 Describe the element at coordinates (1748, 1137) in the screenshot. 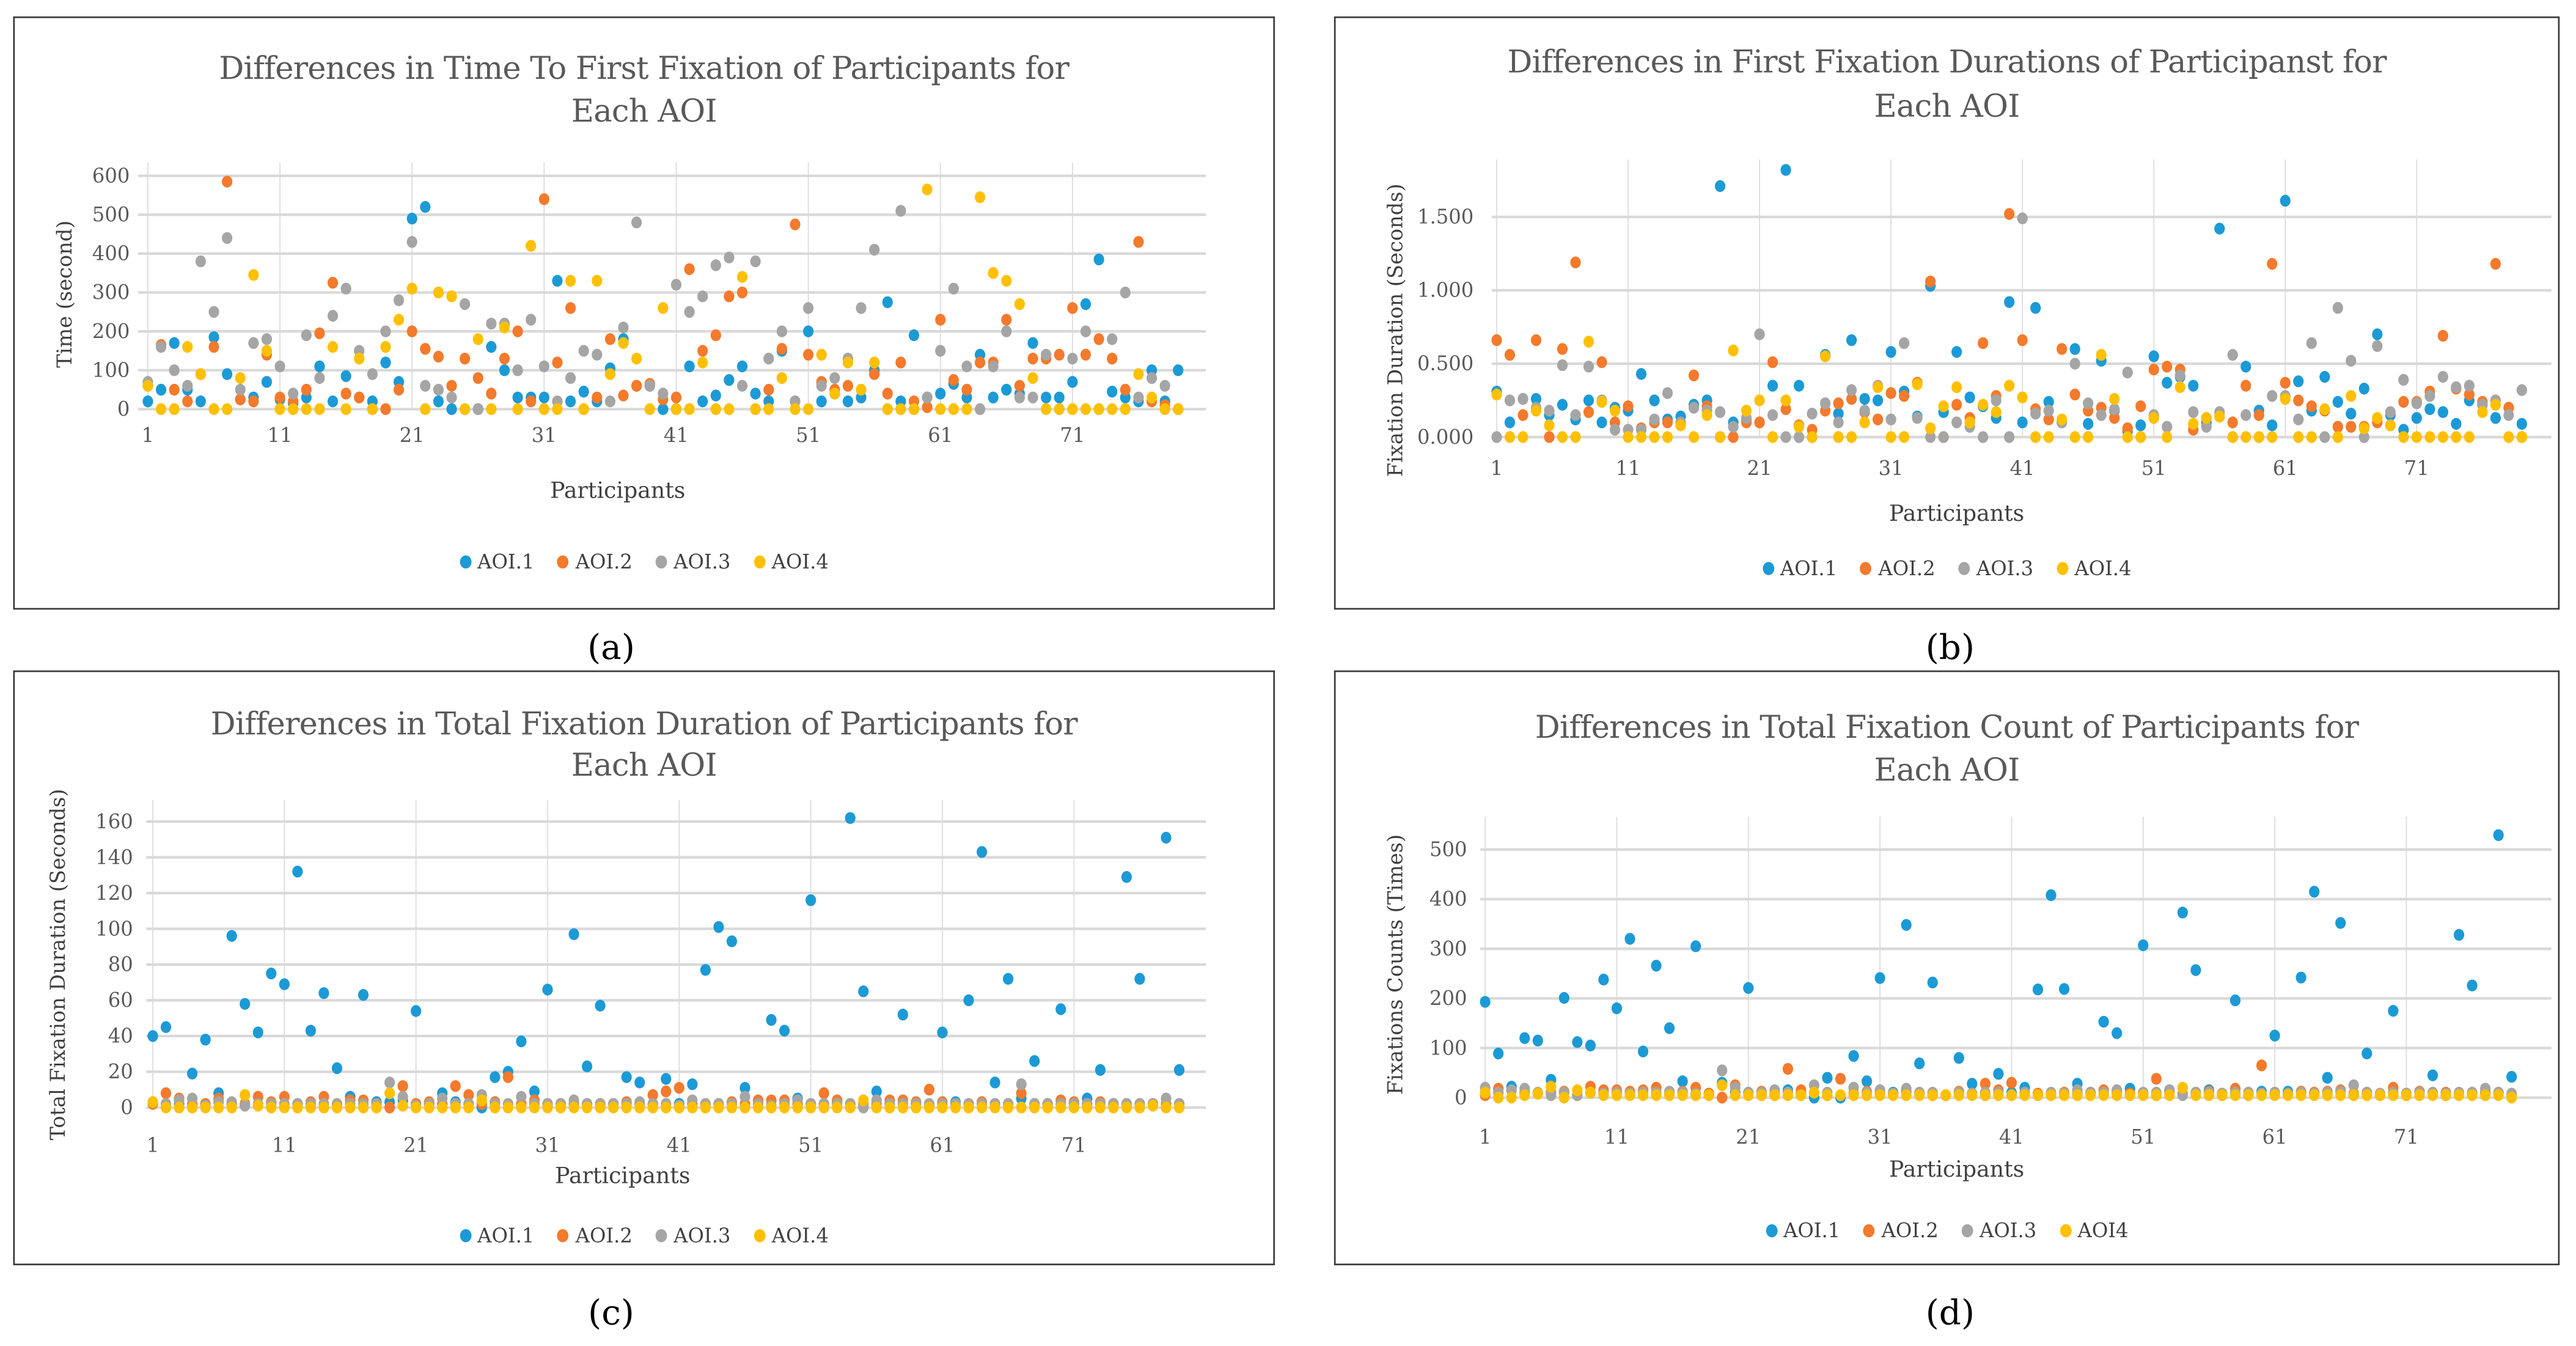

I see `x-tick-label: 21` at that location.